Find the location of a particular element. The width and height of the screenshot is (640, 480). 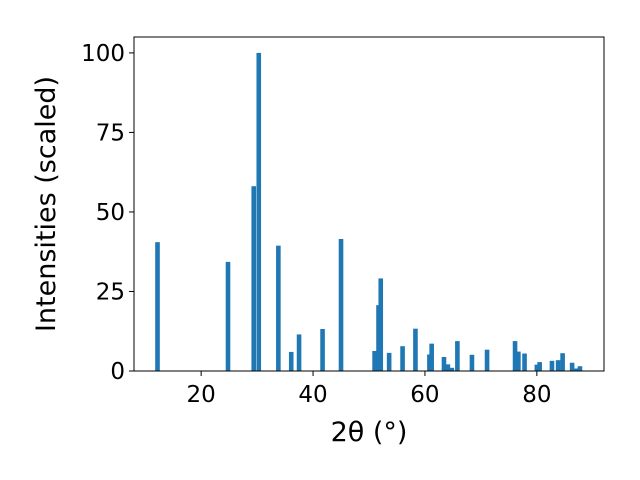

x-tick-label: 60 is located at coordinates (424, 395).